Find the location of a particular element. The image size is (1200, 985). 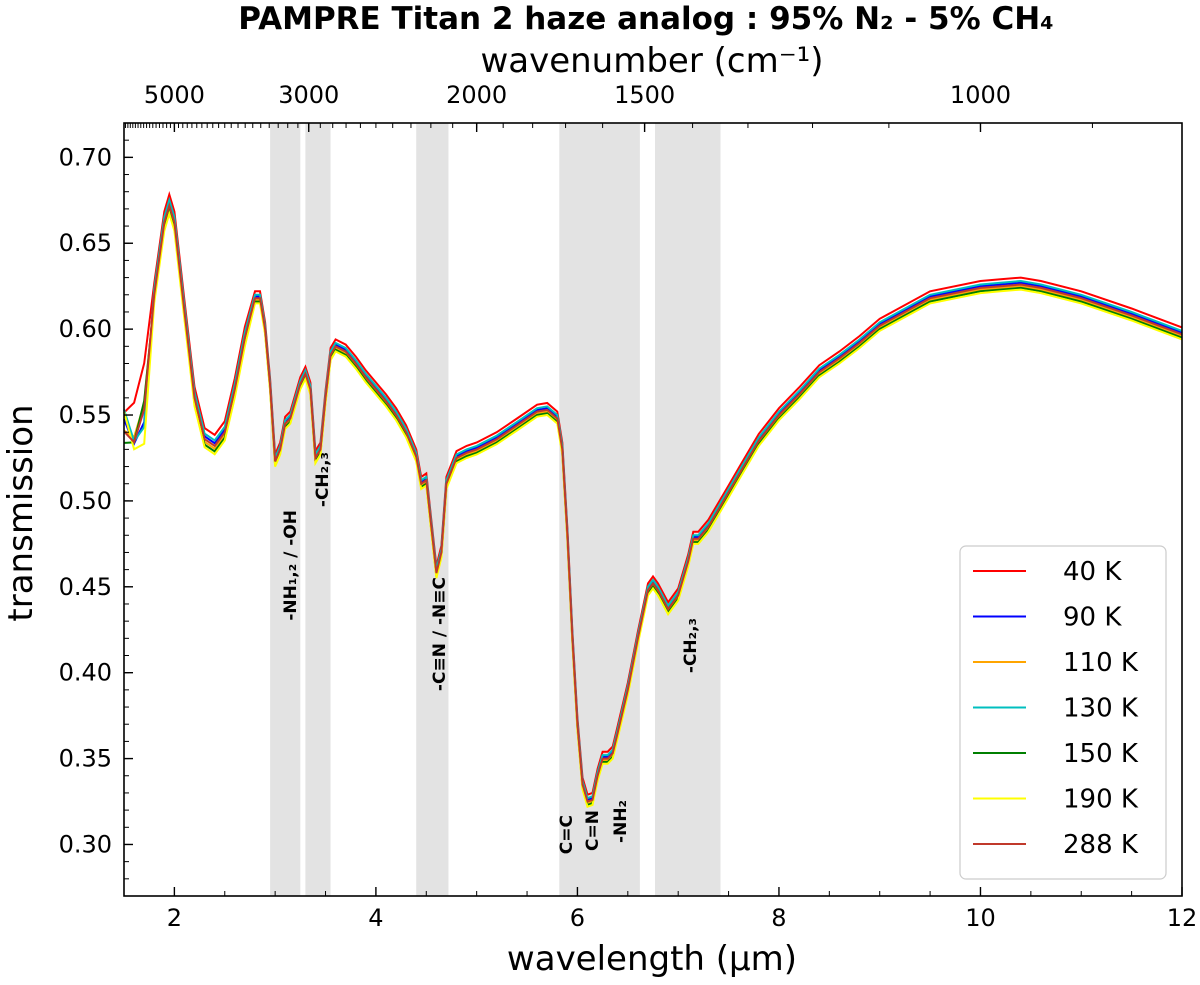

x-axis-title: wavelength (μm) is located at coordinates (652, 959).